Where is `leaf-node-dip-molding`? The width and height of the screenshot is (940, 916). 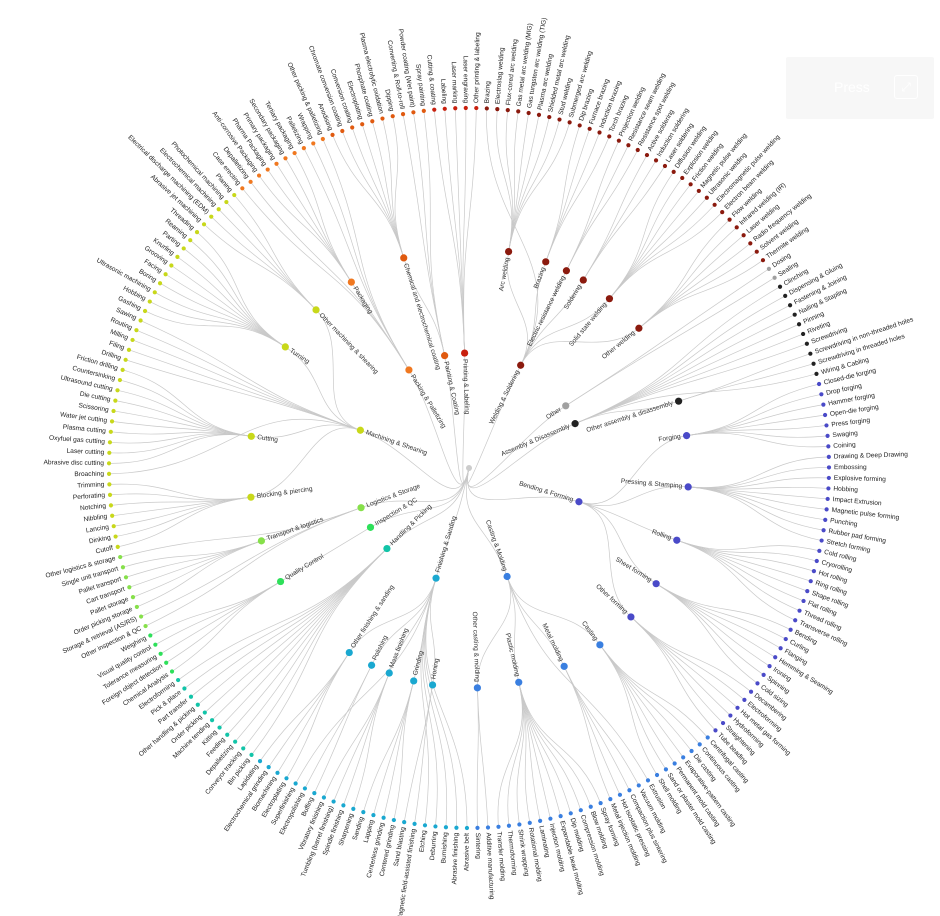 leaf-node-dip-molding is located at coordinates (570, 813).